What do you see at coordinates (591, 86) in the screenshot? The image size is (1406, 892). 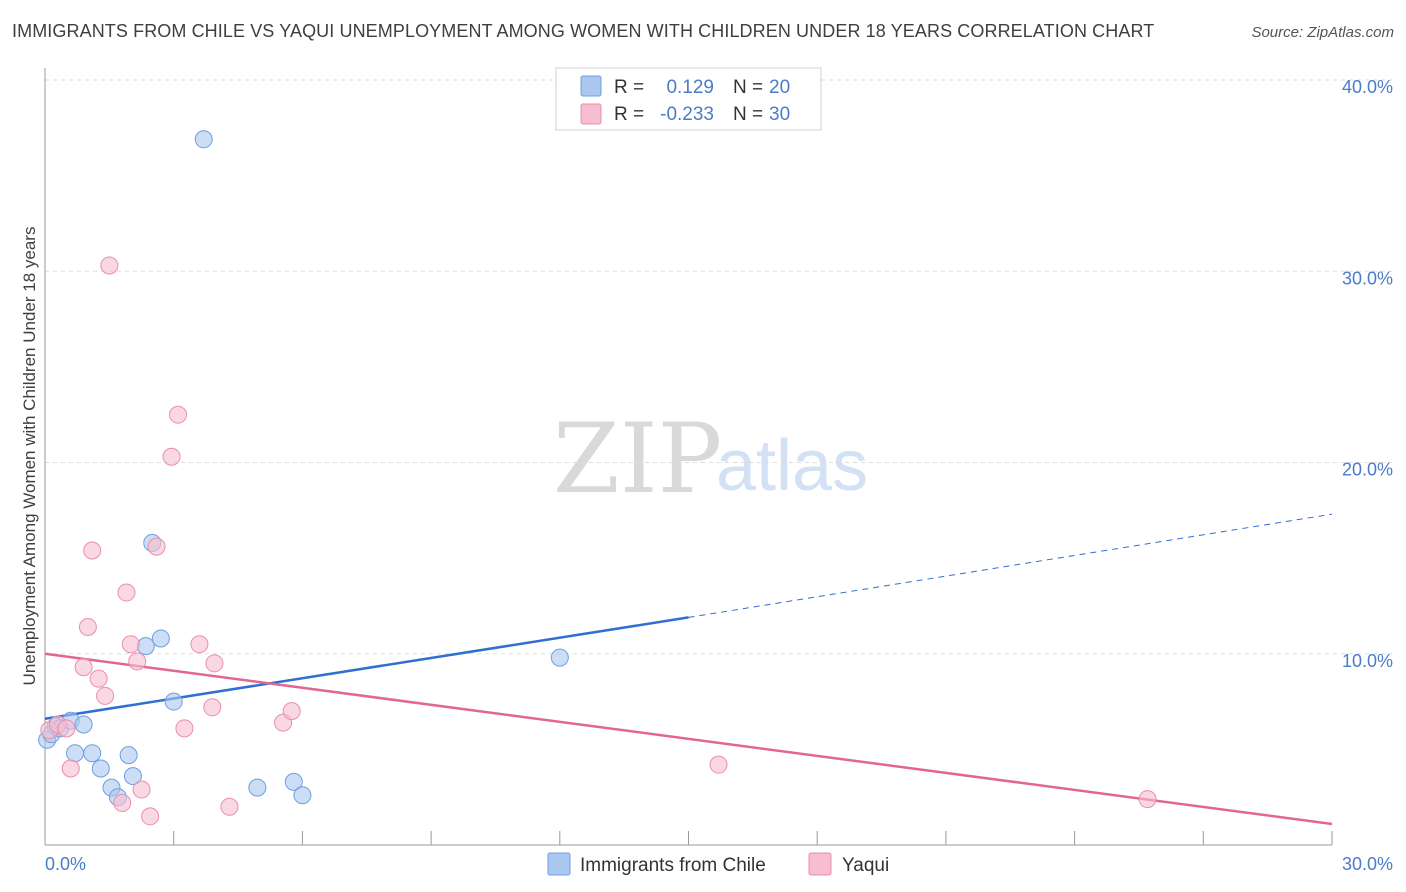 I see `legend-swatch-blue` at bounding box center [591, 86].